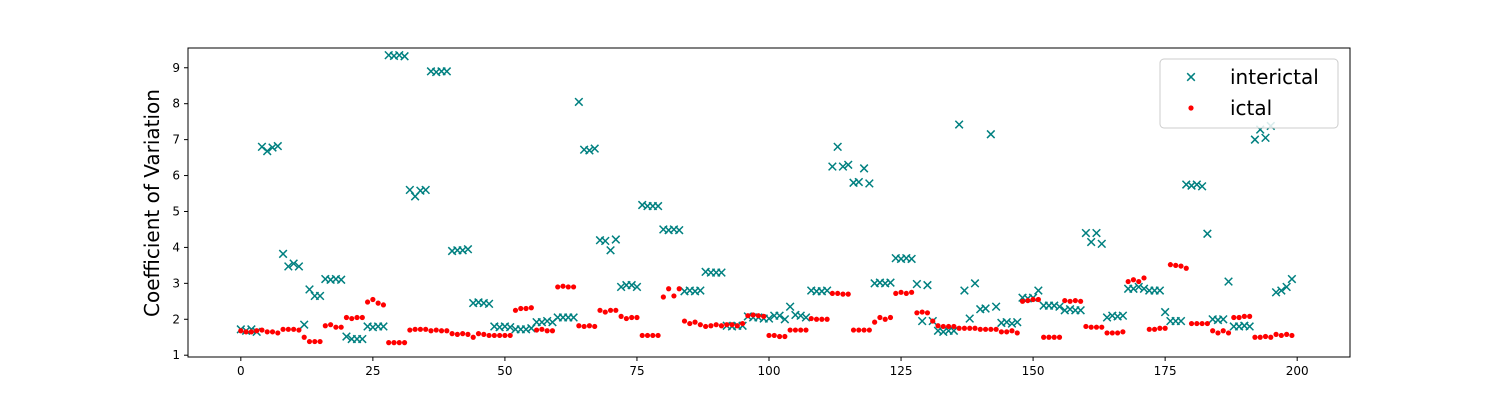  Describe the element at coordinates (1251, 108) in the screenshot. I see `legend-label-ictal: ictal` at that location.